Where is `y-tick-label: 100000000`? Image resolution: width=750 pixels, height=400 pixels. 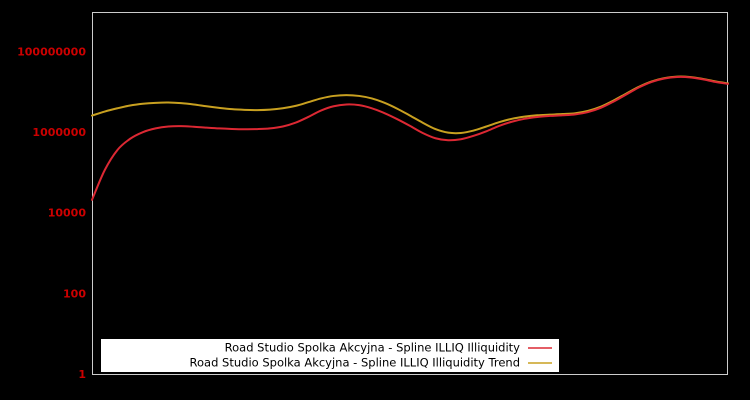 y-tick-label: 100000000 is located at coordinates (51, 51).